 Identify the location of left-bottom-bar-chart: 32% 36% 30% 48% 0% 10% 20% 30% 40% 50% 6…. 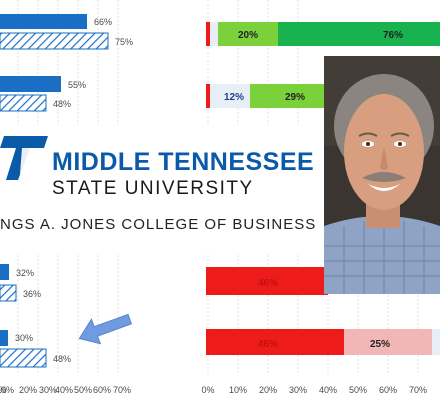
(66, 325).